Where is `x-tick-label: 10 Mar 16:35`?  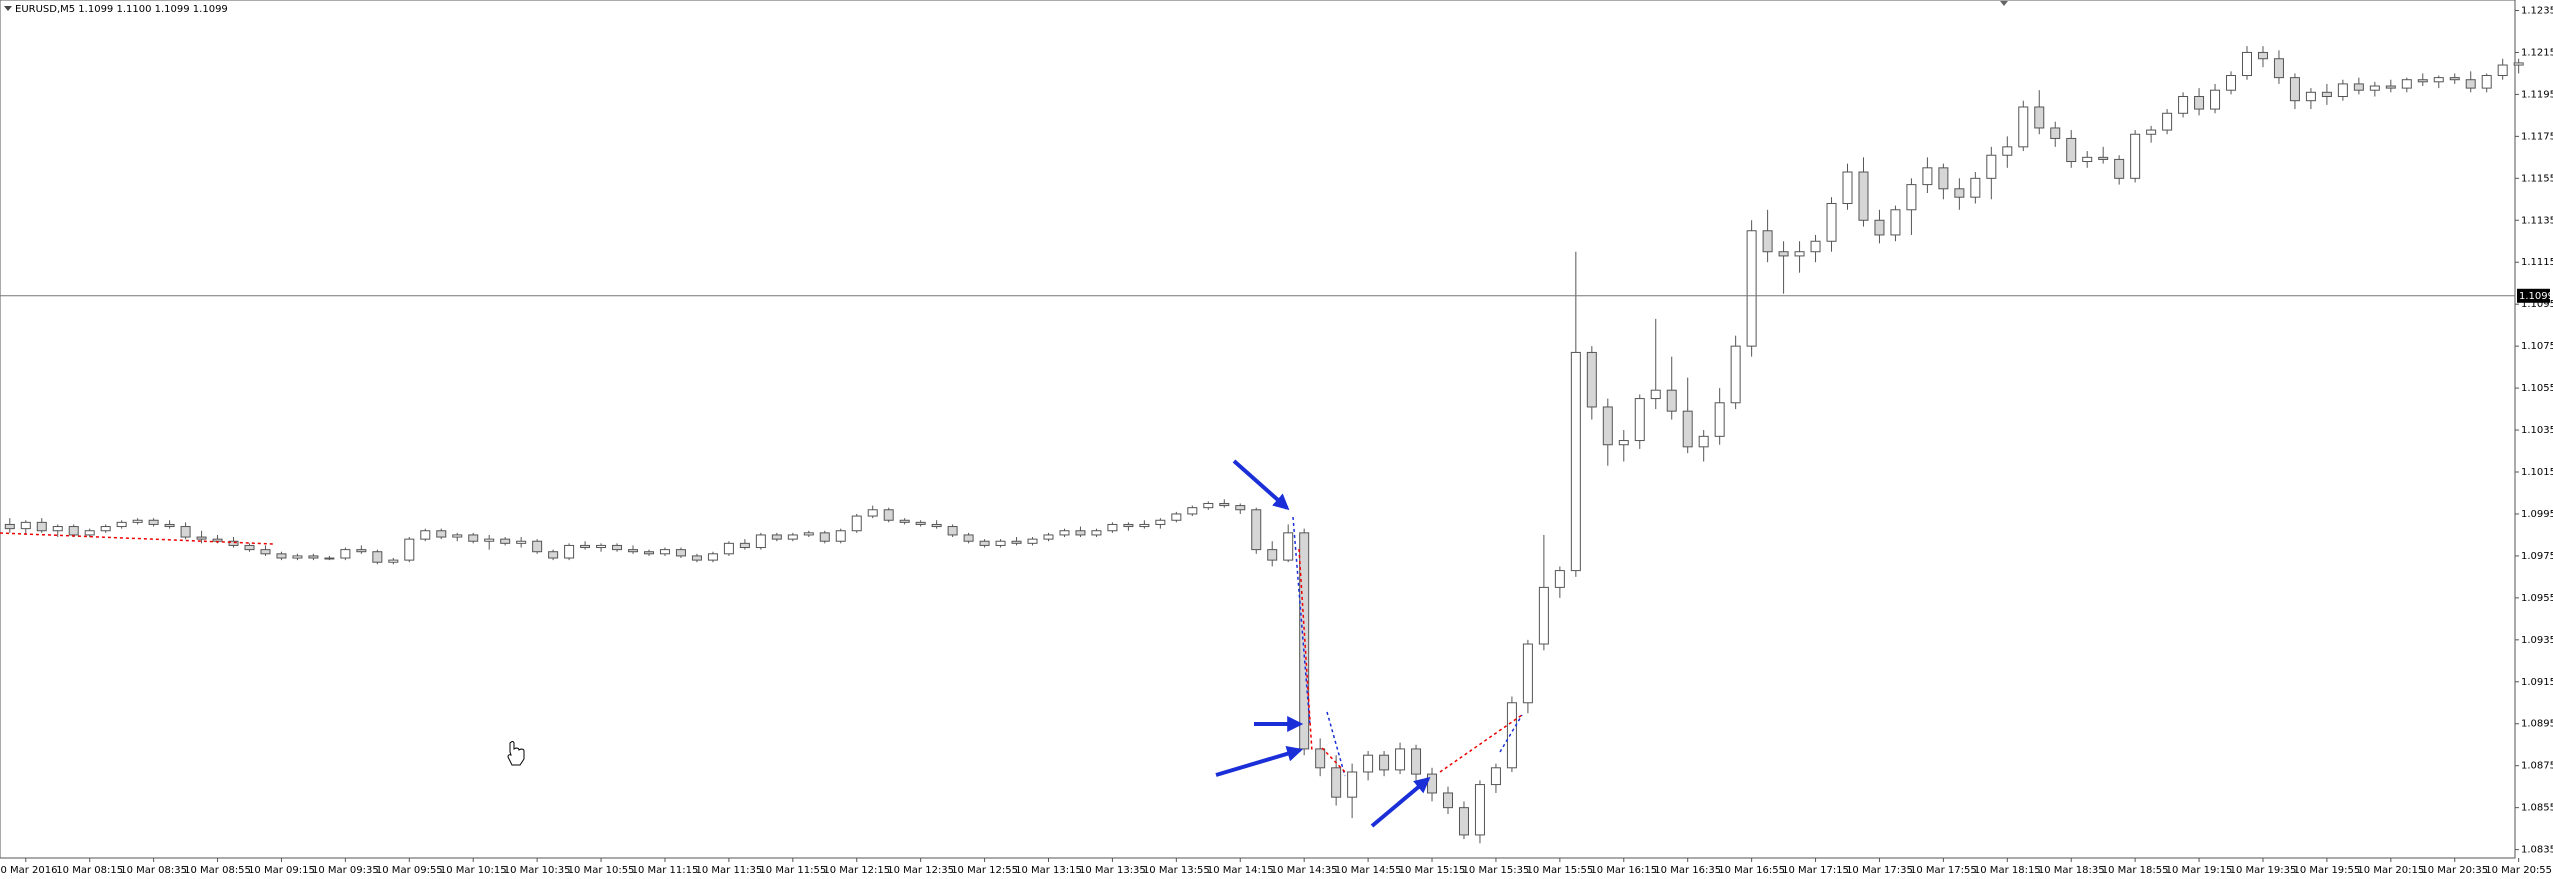 x-tick-label: 10 Mar 16:35 is located at coordinates (1687, 870).